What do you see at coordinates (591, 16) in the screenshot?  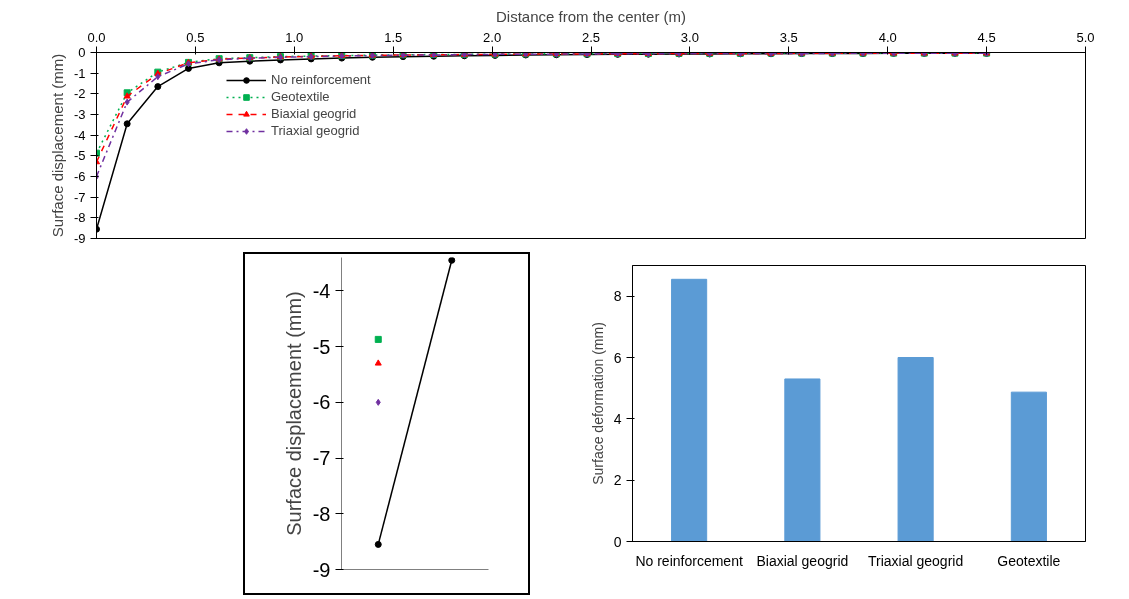 I see `x-axis-title: Distance from the center (m)` at bounding box center [591, 16].